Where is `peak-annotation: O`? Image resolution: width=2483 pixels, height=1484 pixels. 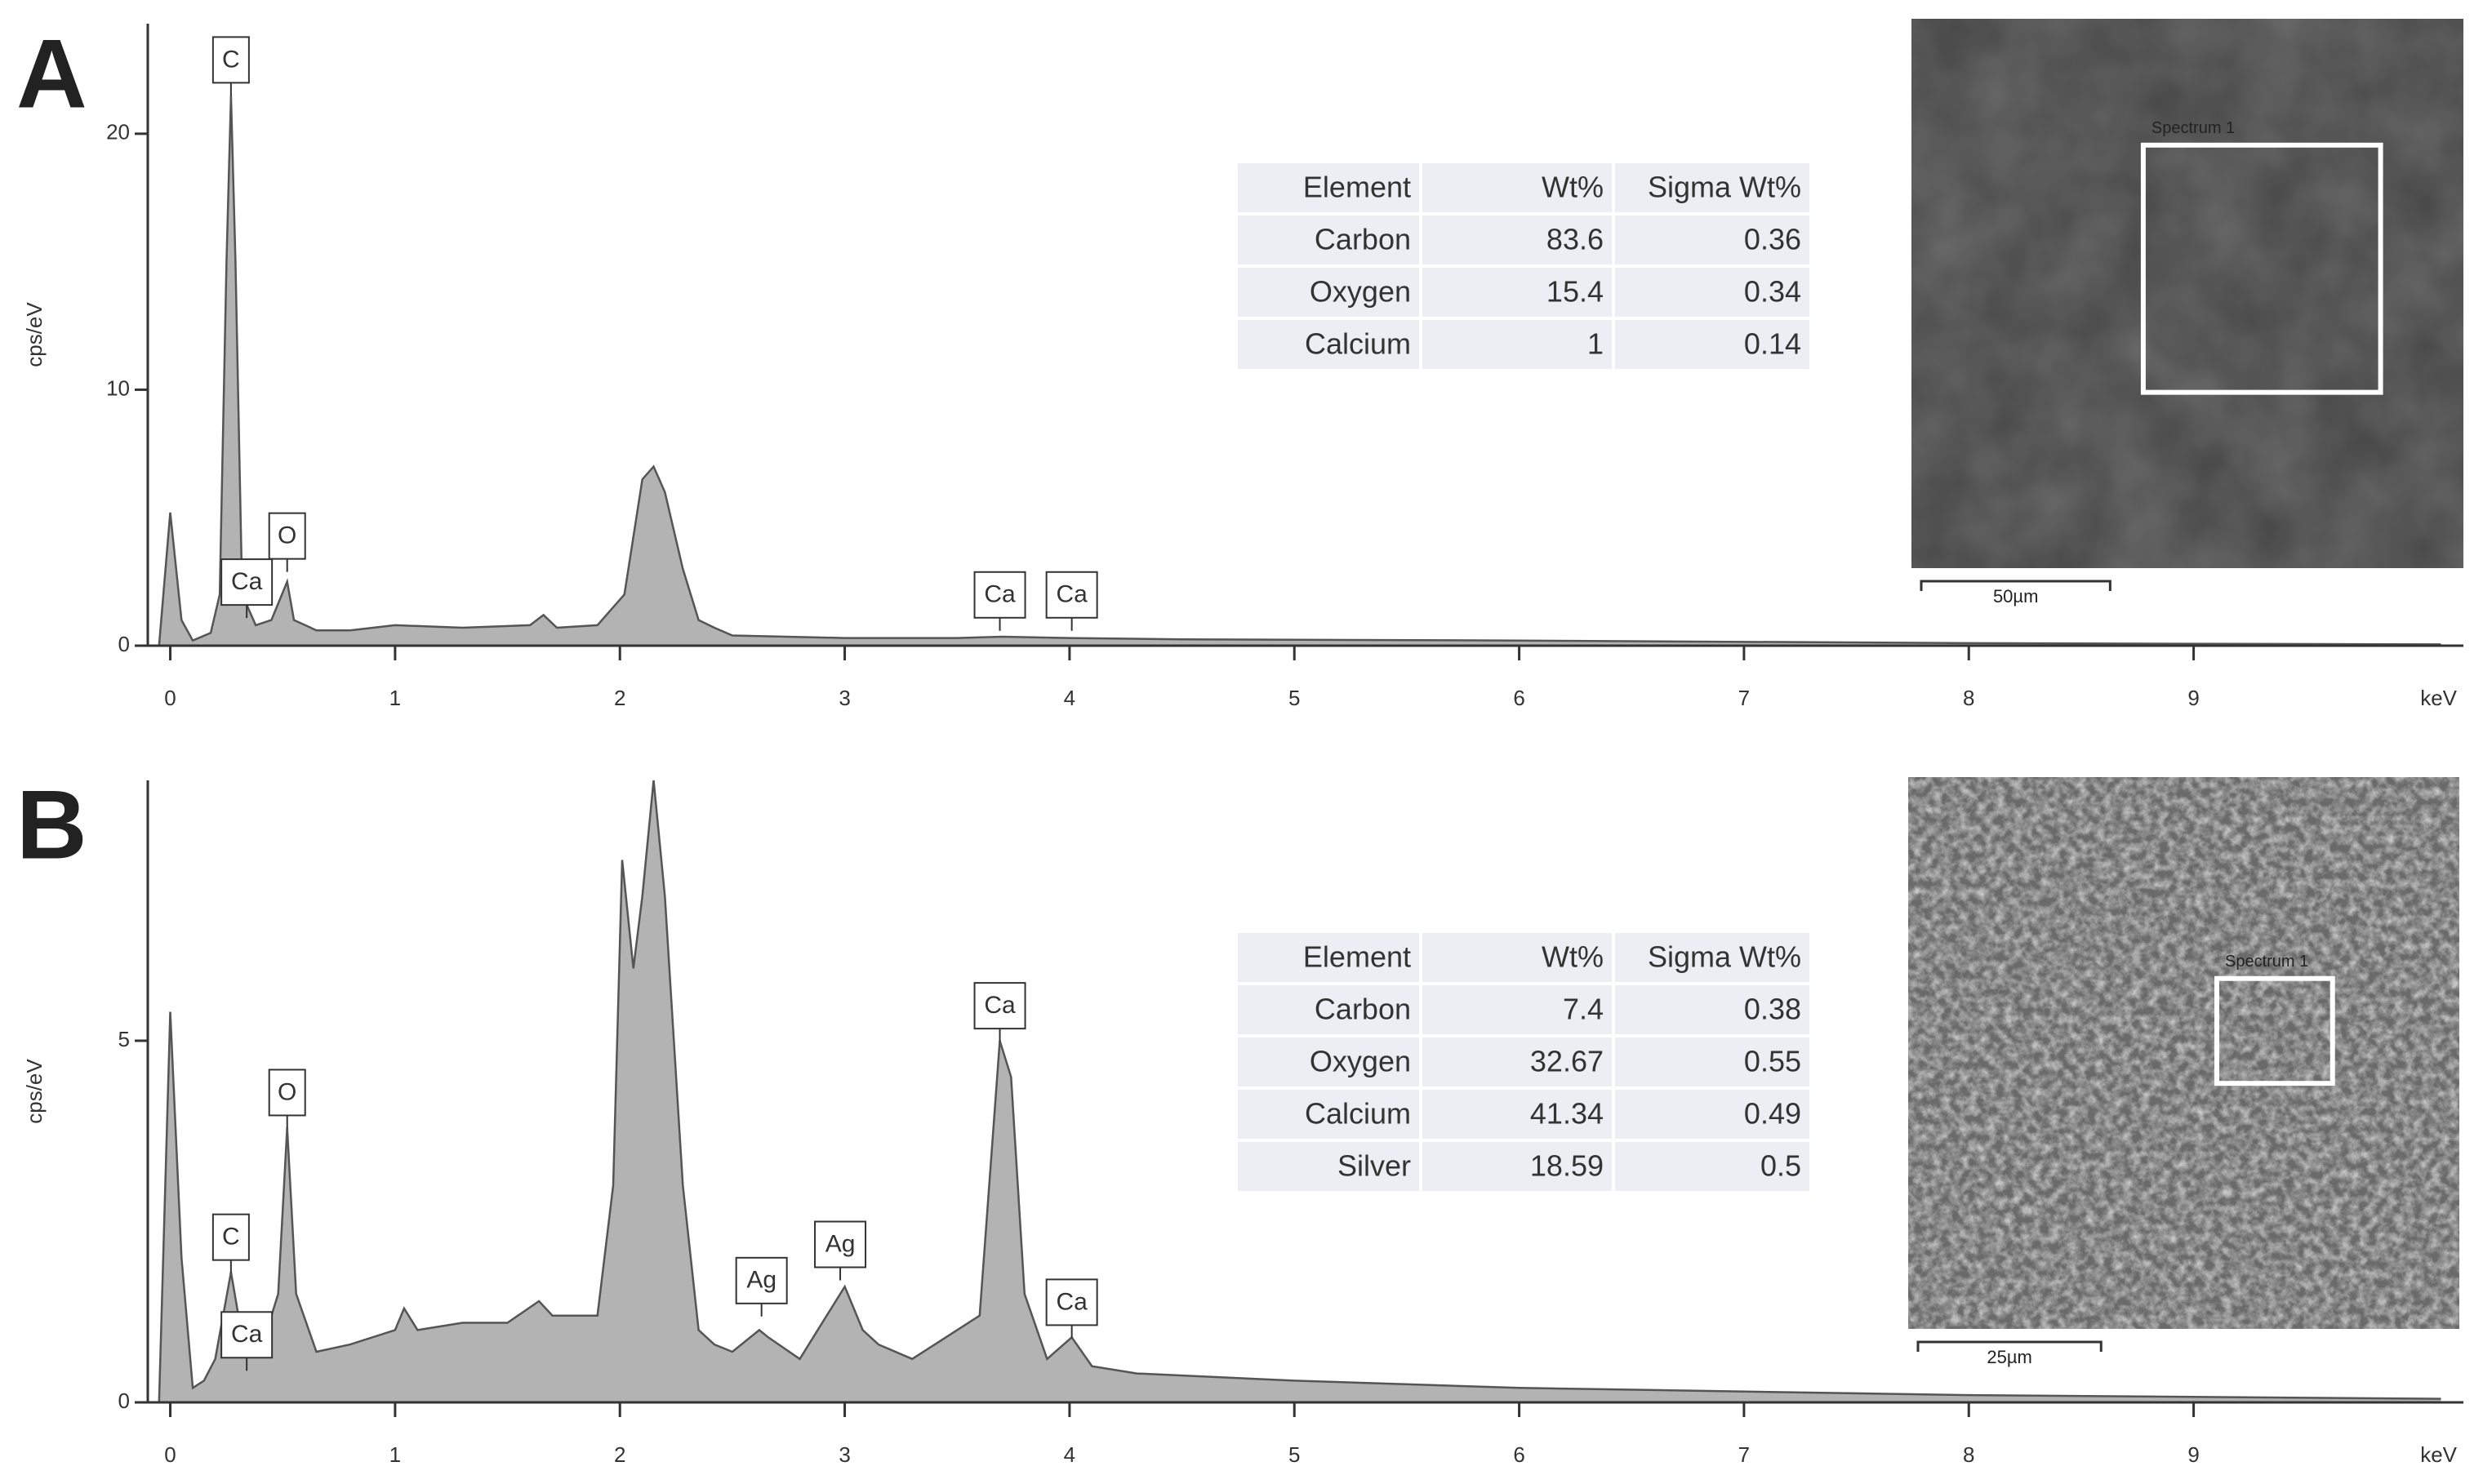 peak-annotation: O is located at coordinates (287, 542).